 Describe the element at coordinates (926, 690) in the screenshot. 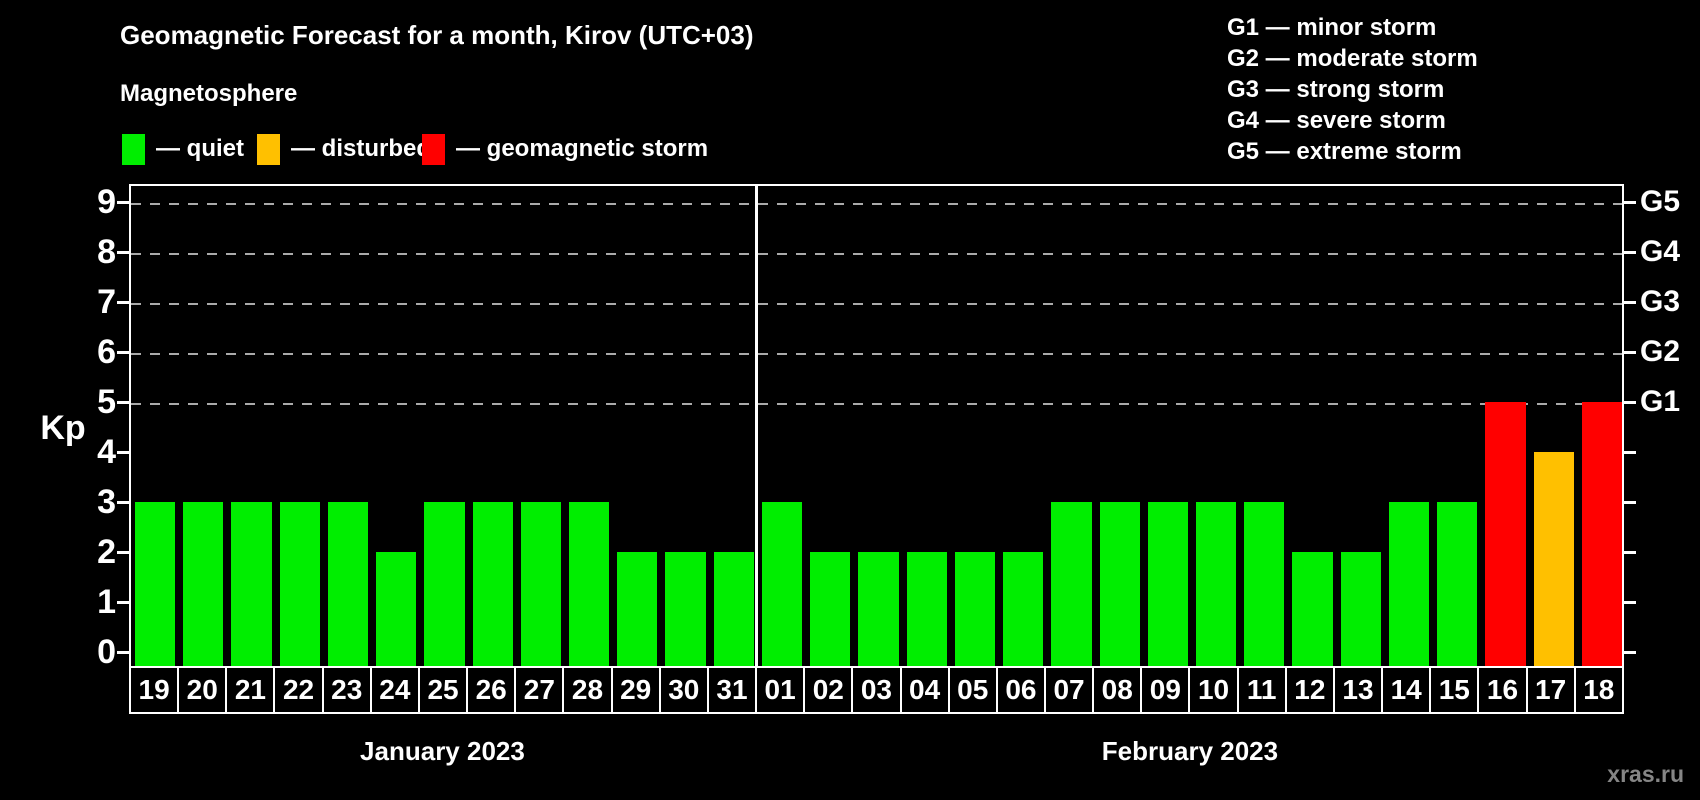

I see `day-cell: 04` at that location.